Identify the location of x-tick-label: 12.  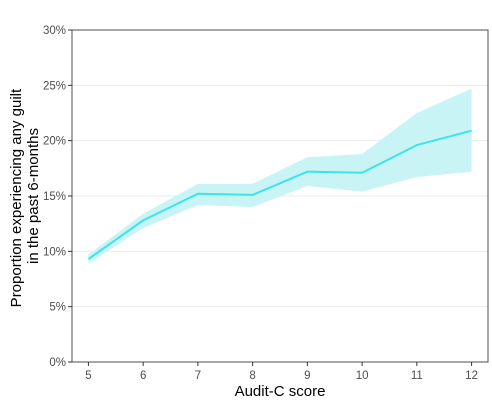
(471, 376).